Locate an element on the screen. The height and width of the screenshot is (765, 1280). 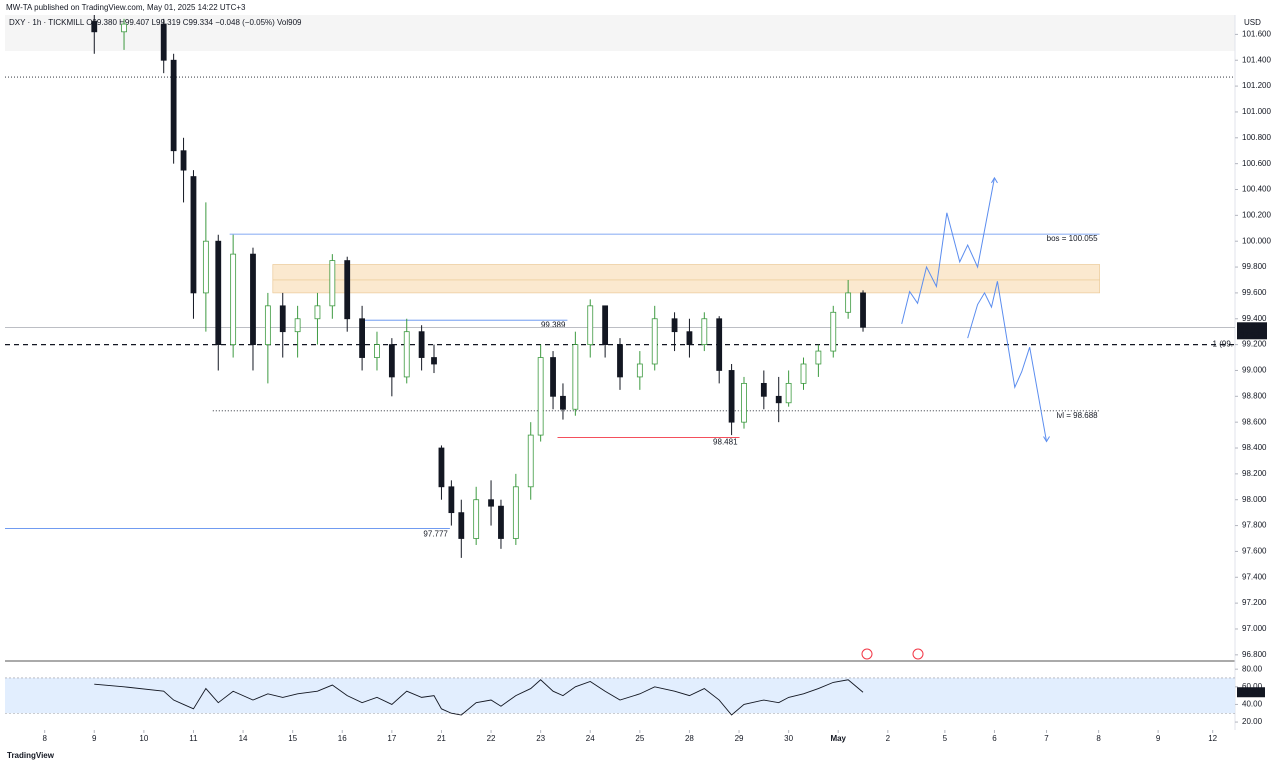
x-tick-label: 6 is located at coordinates (994, 738).